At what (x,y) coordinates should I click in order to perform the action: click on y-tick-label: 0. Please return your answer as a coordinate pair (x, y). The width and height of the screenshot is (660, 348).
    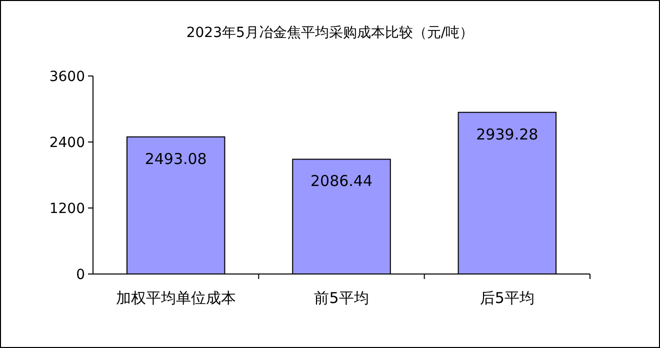
    Looking at the image, I should click on (80, 275).